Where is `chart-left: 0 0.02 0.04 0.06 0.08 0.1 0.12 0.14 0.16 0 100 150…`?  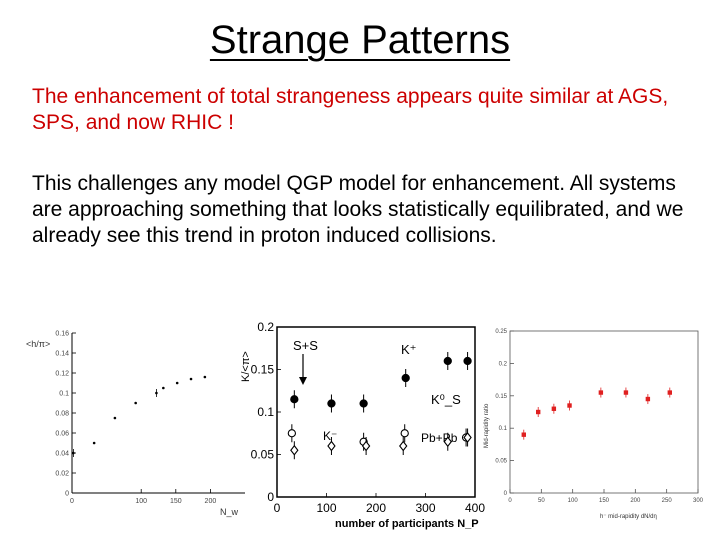
chart-left: 0 0.02 0.04 0.06 0.08 0.1 0.12 0.14 0.16 0 100 150… is located at coordinates (135, 423).